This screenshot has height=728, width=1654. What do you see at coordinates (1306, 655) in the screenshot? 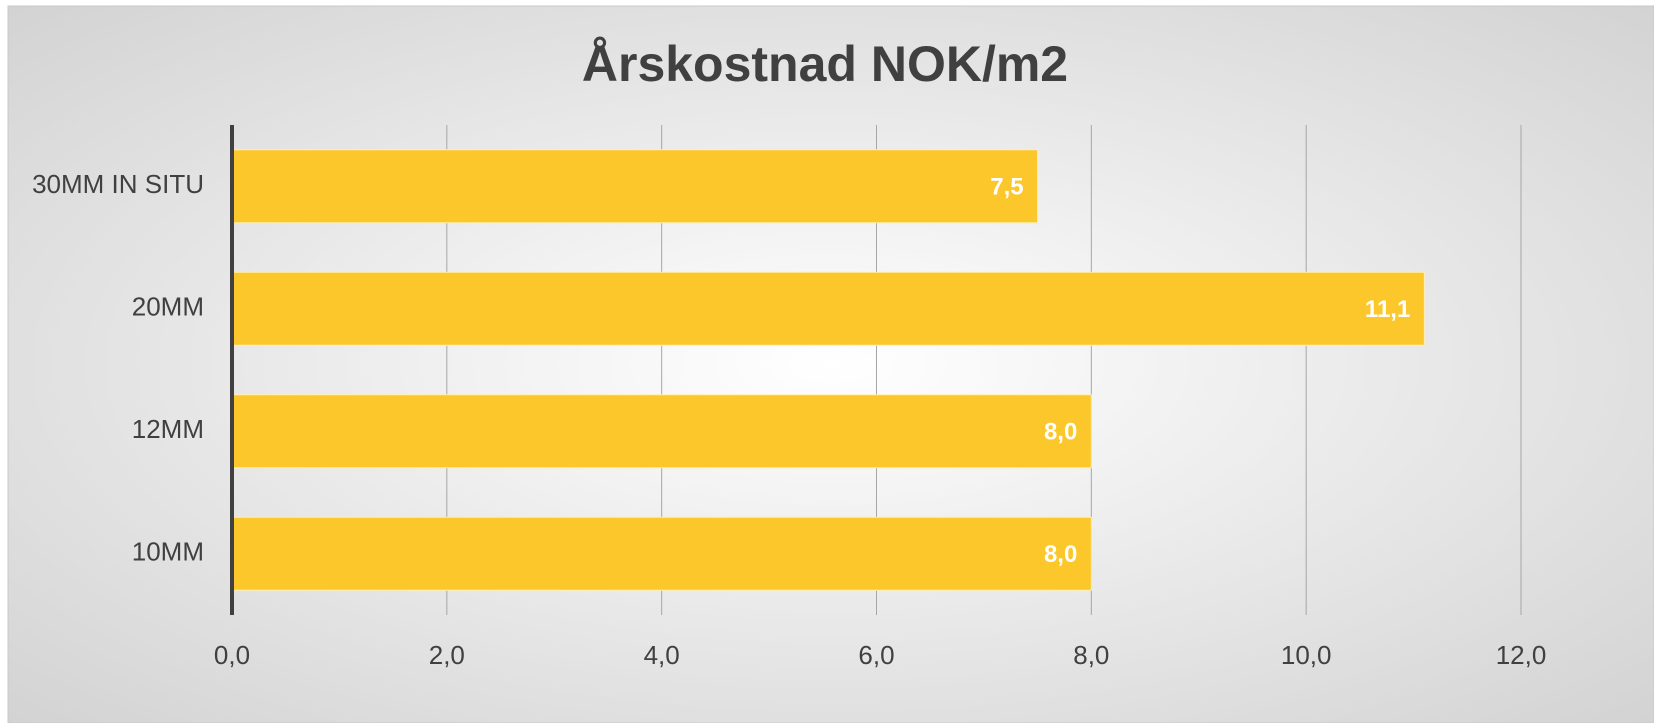
I see `x-tick-label: 10,0` at bounding box center [1306, 655].